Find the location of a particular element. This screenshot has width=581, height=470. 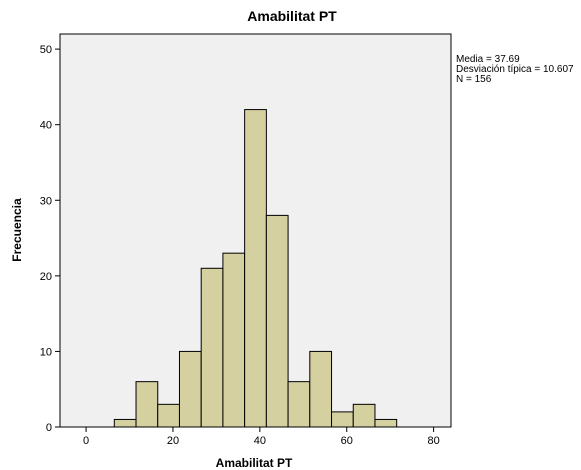

stat-mean: Media = 37.69 is located at coordinates (488, 59).